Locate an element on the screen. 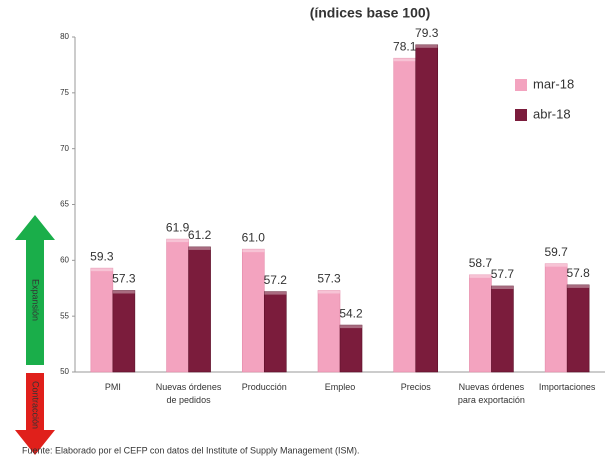 Image resolution: width=616 pixels, height=460 pixels. x-tick-label: Producción is located at coordinates (264, 387).